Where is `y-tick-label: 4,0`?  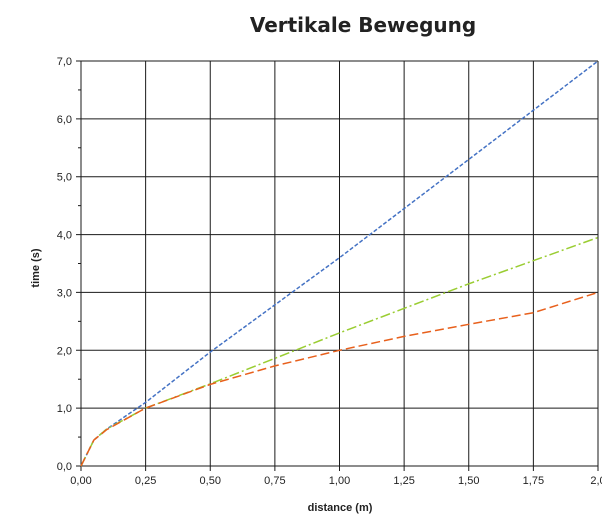 y-tick-label: 4,0 is located at coordinates (64, 236).